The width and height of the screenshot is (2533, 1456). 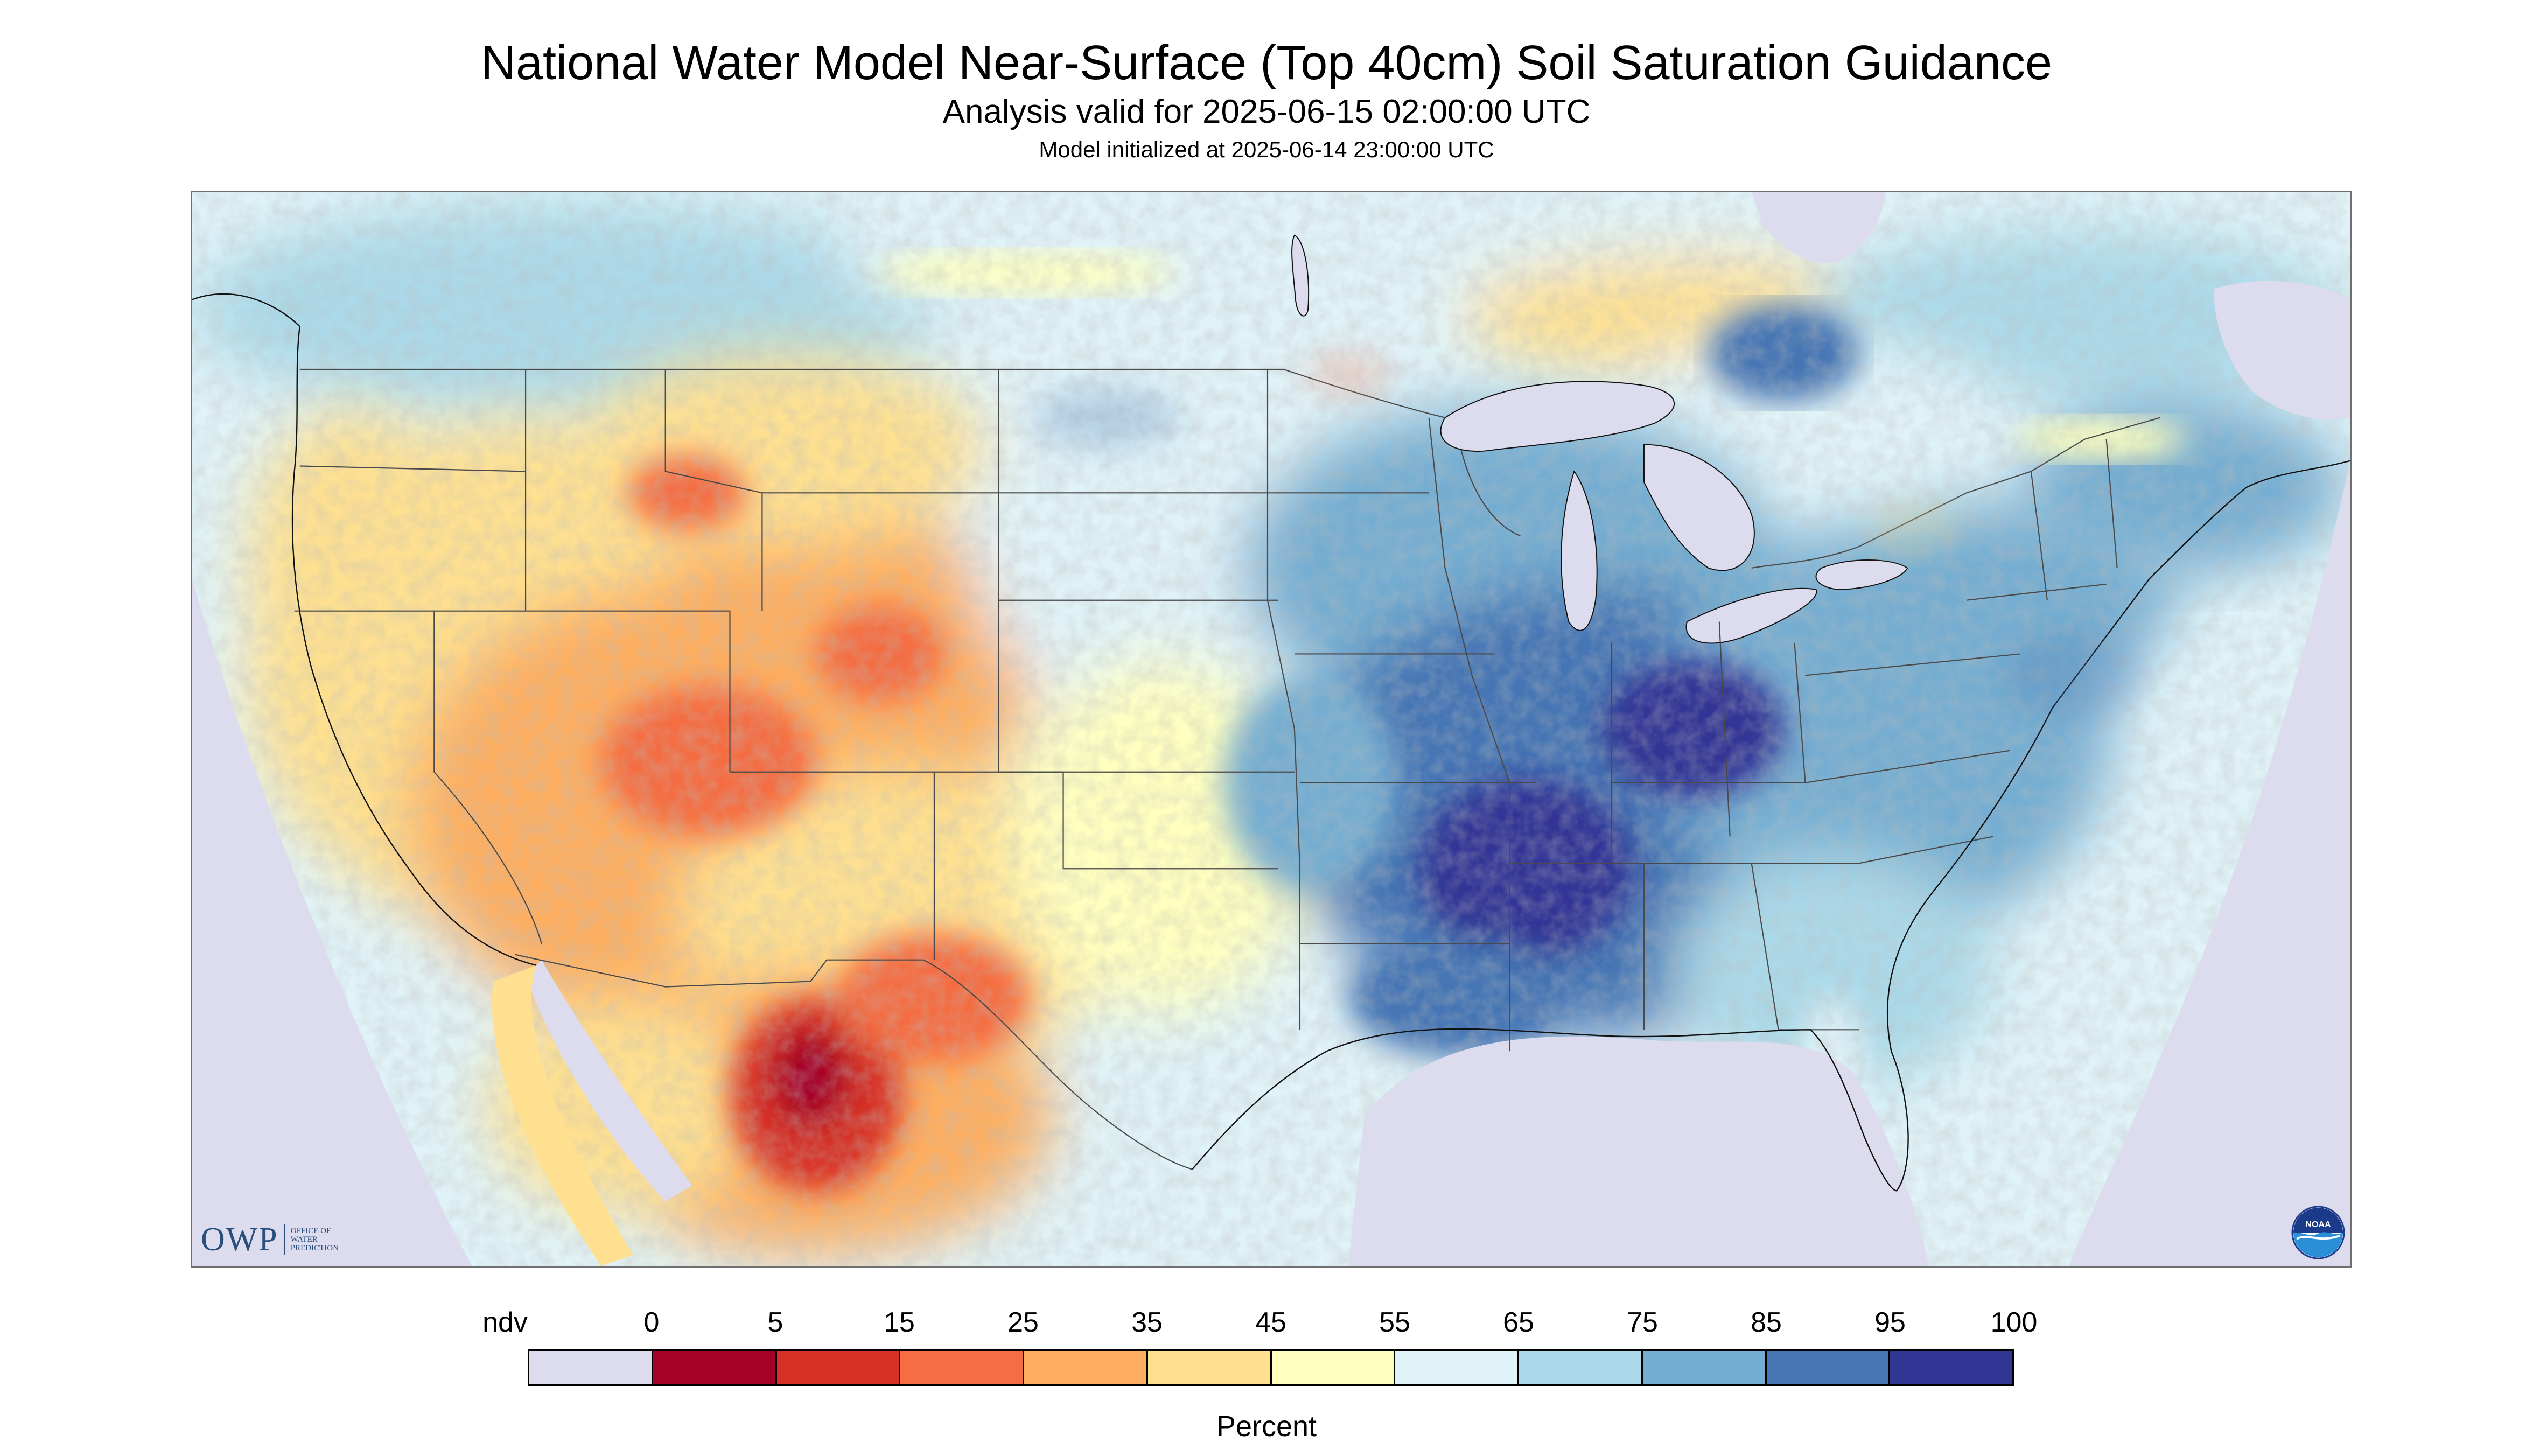 I want to click on legend-tick-label: 5, so click(x=775, y=1322).